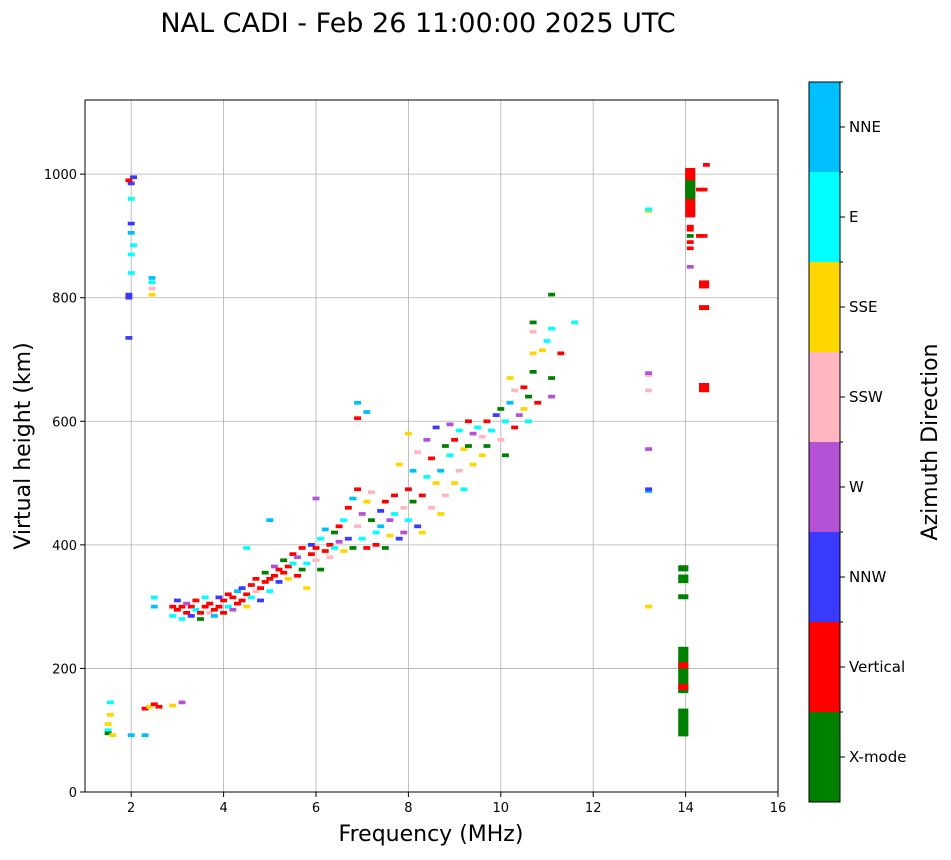  Describe the element at coordinates (853, 217) in the screenshot. I see `colorbar-tick-label: E` at that location.